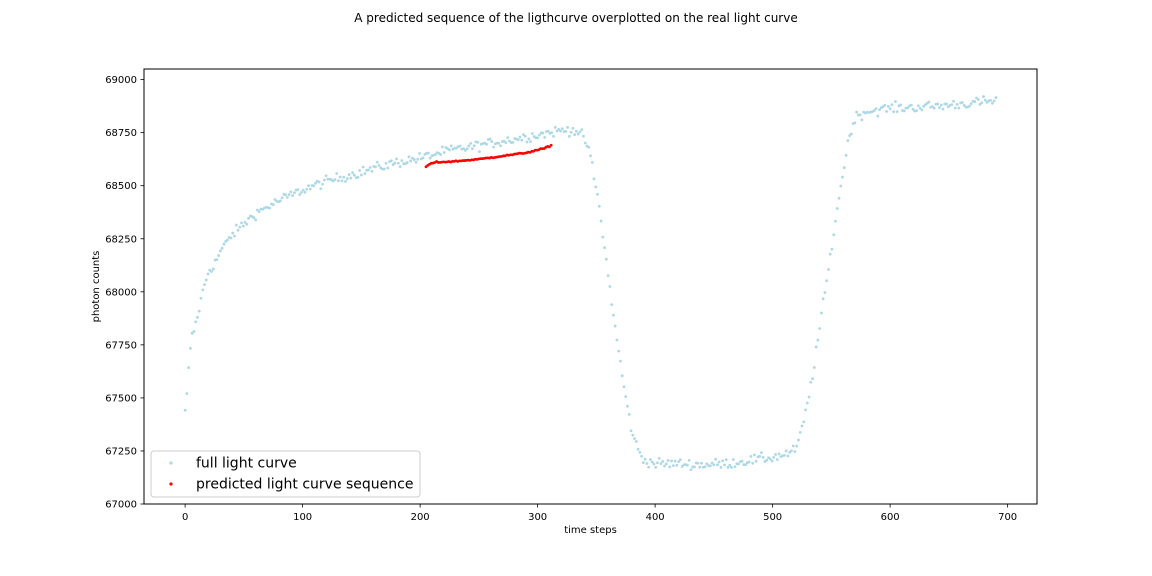 The width and height of the screenshot is (1152, 576). What do you see at coordinates (246, 464) in the screenshot?
I see `legend-label-full-light-curve: full light curve` at bounding box center [246, 464].